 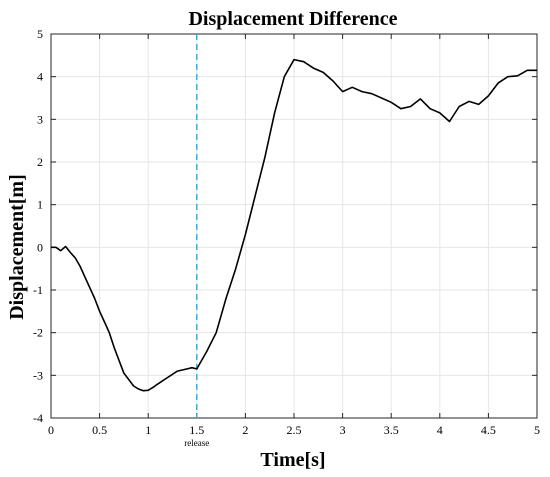 What do you see at coordinates (40, 162) in the screenshot?
I see `y-tick-label: 2` at bounding box center [40, 162].